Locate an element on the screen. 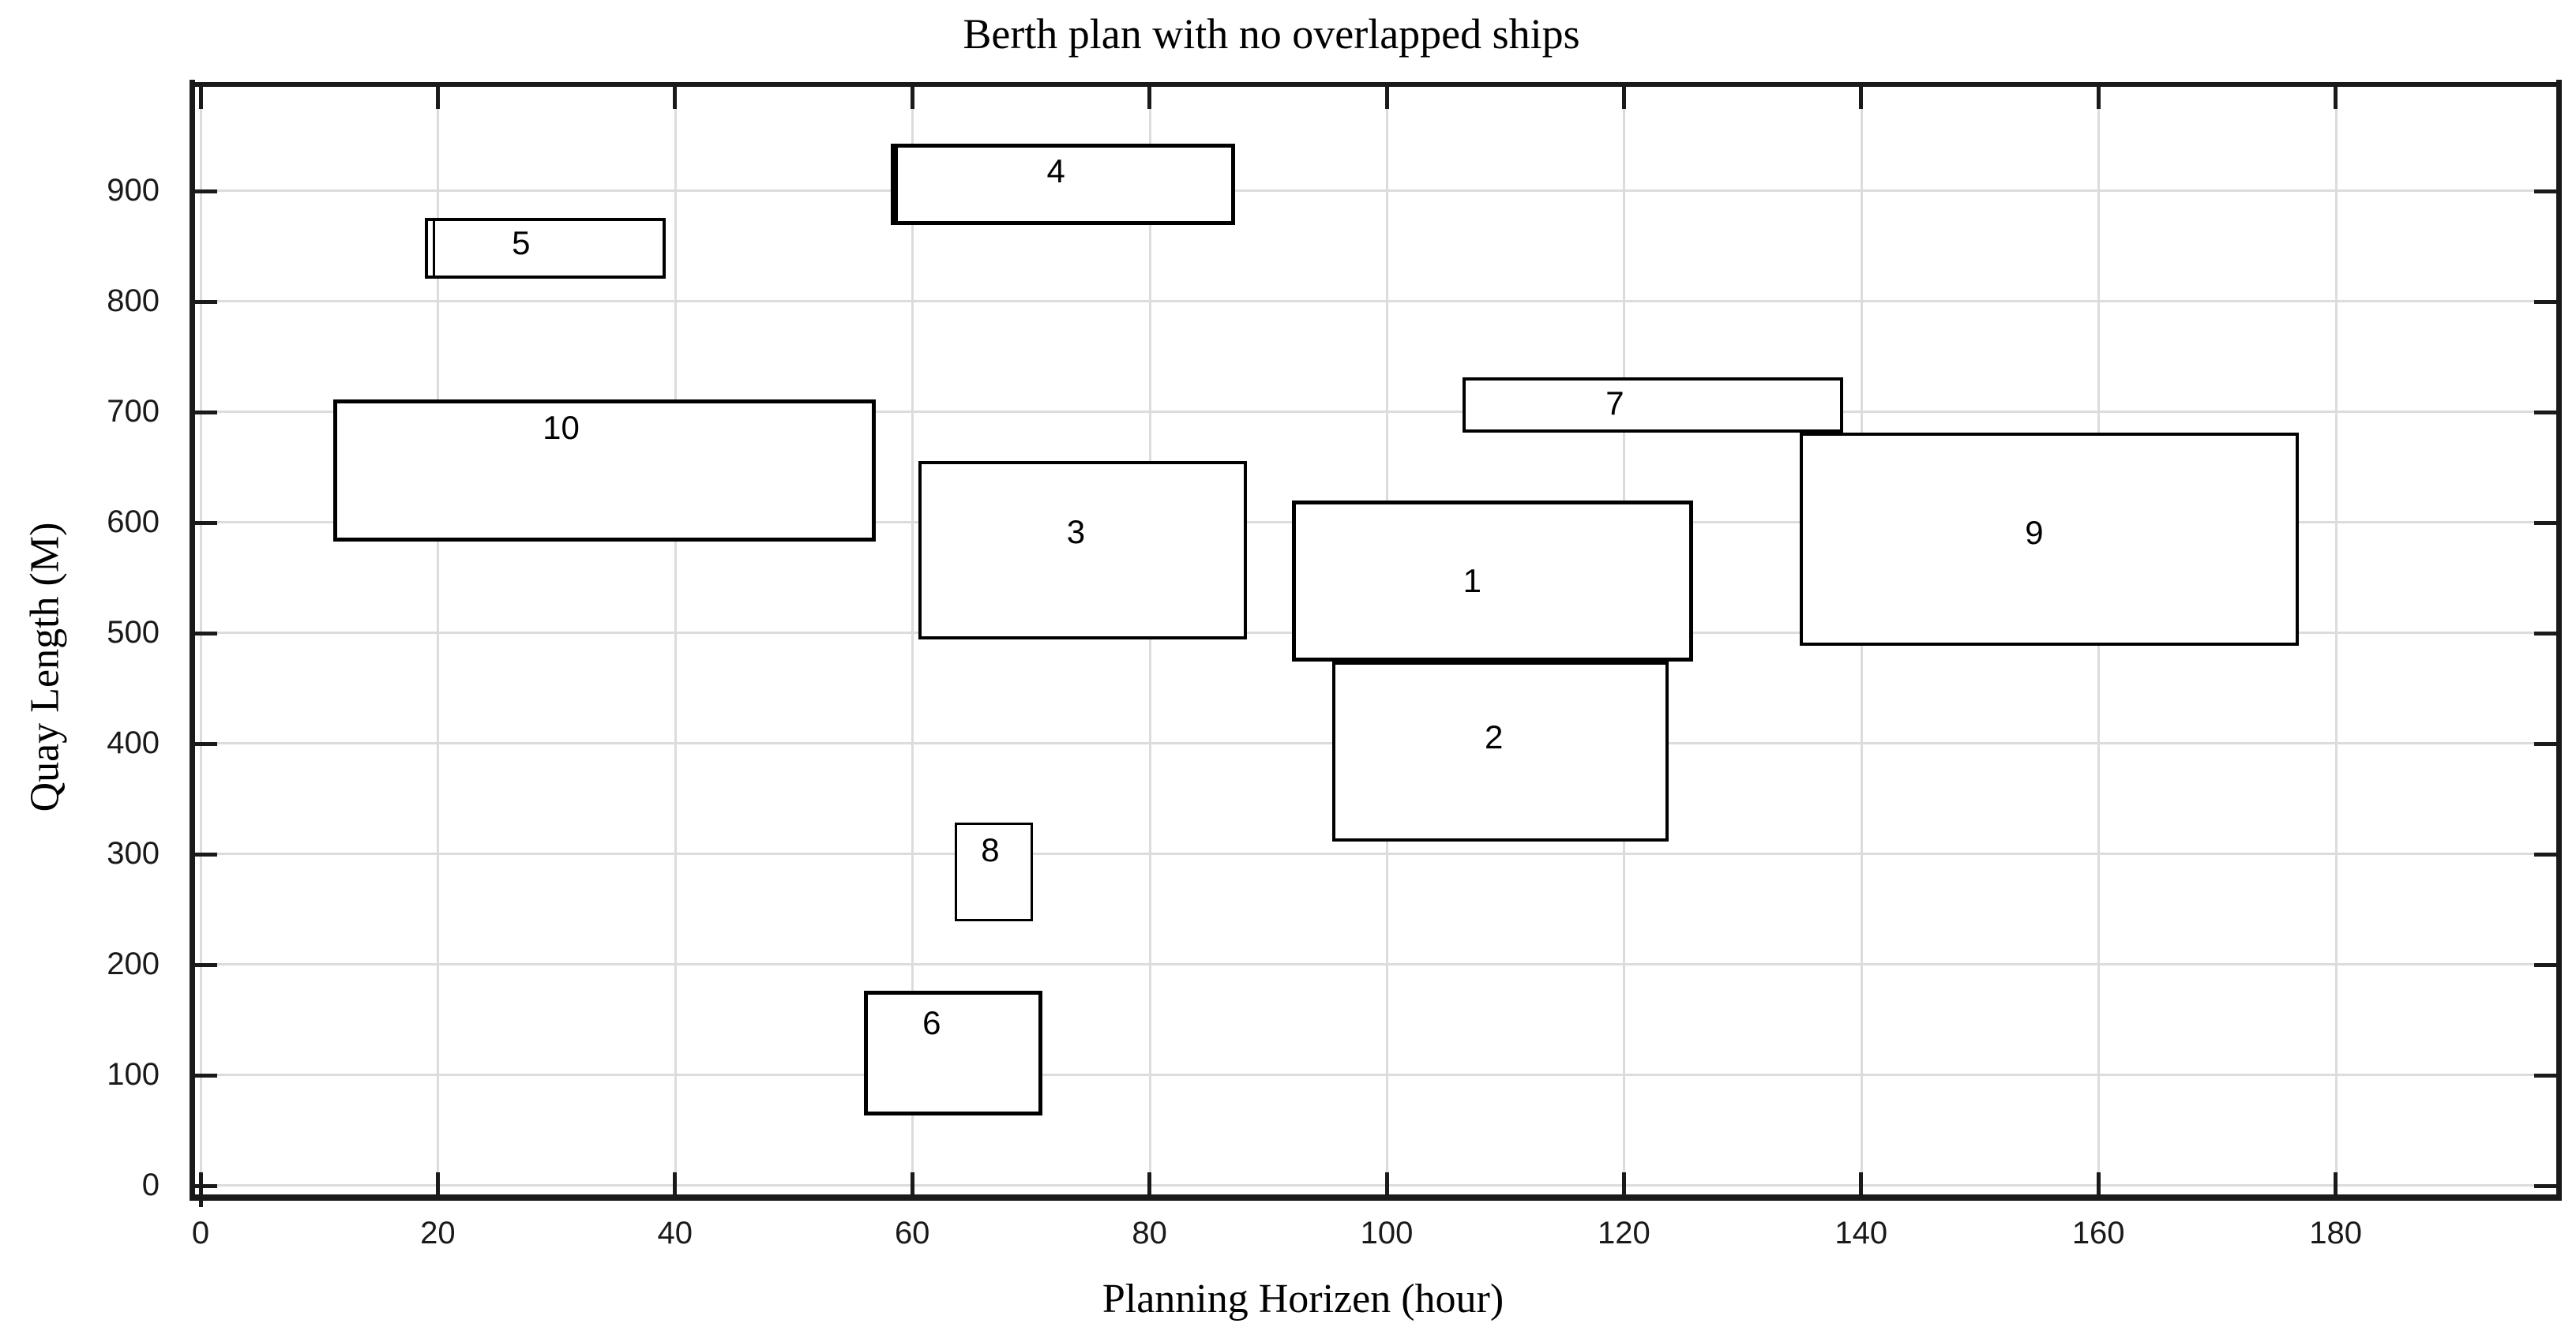 The image size is (2576, 1331). ship-label: 4 is located at coordinates (1055, 171).